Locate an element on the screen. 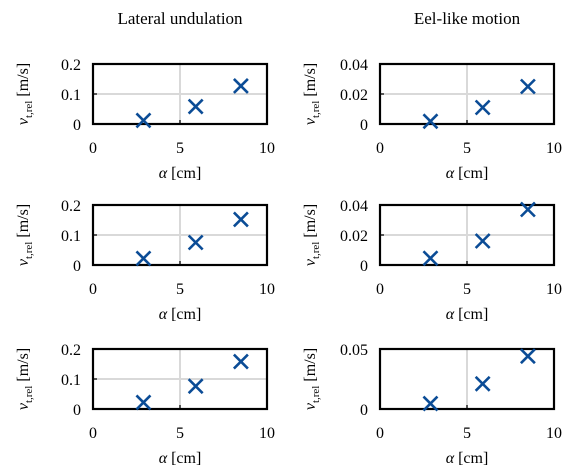  panel-r2-c2: 0 5 10 0 0.02 0.04 α [cm] vt,rel [m/s] is located at coordinates (432, 260).